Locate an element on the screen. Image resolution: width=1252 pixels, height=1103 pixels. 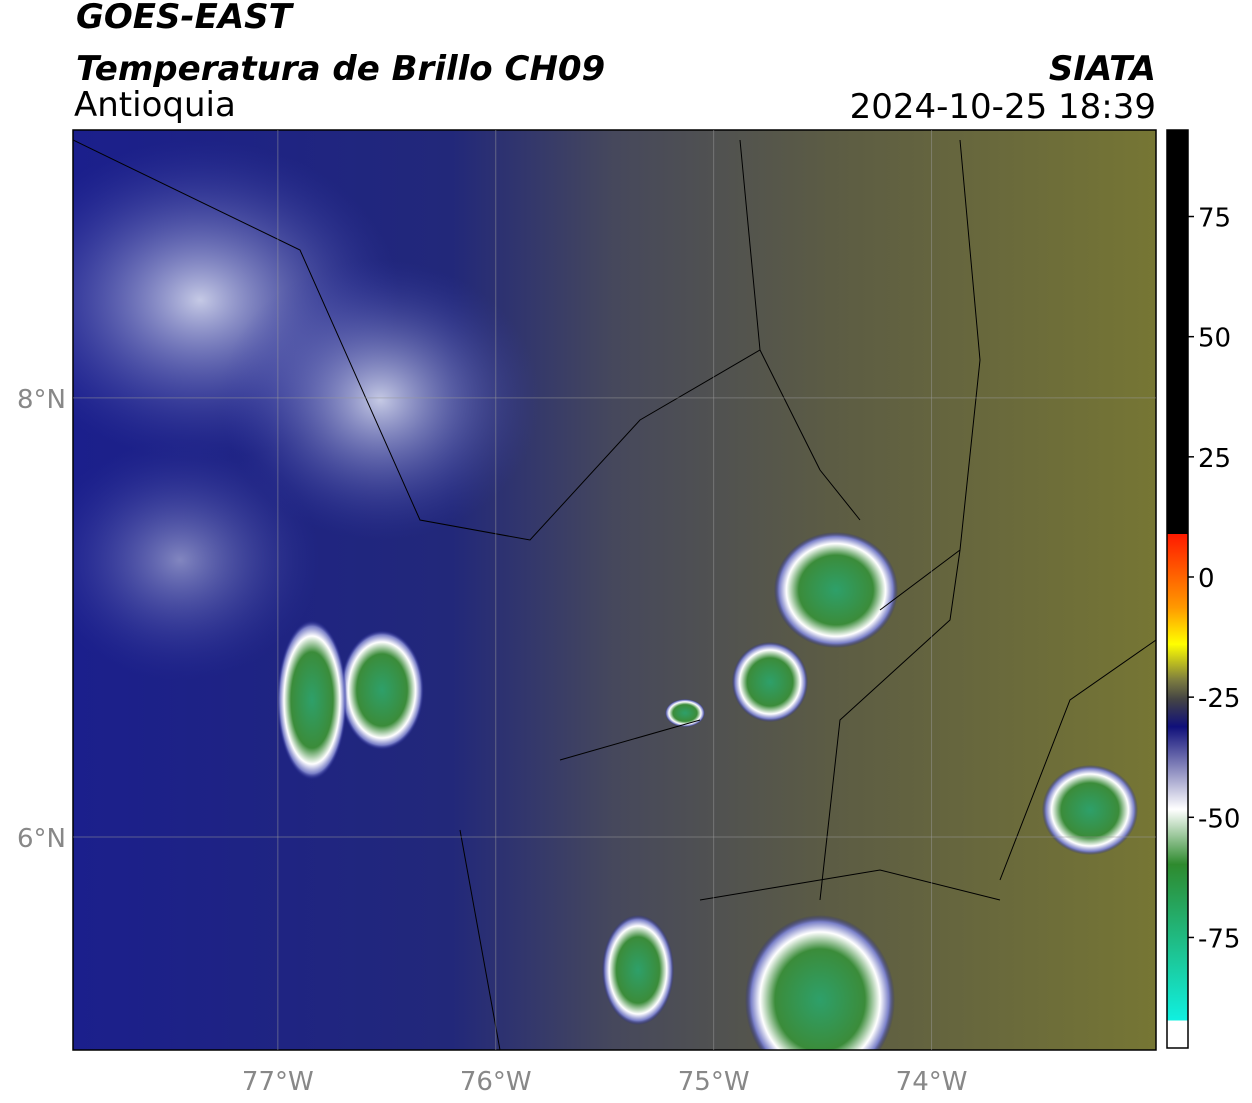
colorbar-tick-label: 75 is located at coordinates (1214, 219).